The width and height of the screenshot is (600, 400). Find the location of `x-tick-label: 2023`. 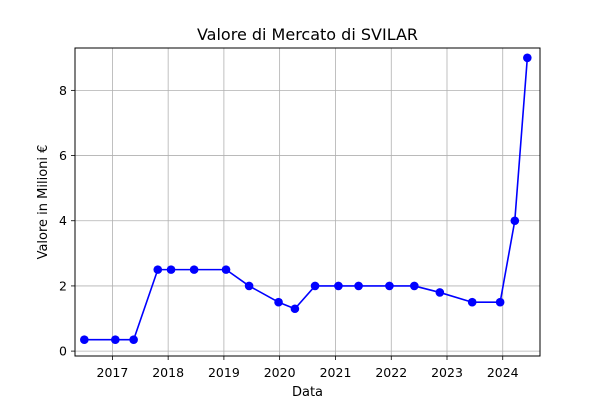

x-tick-label: 2023 is located at coordinates (447, 372).